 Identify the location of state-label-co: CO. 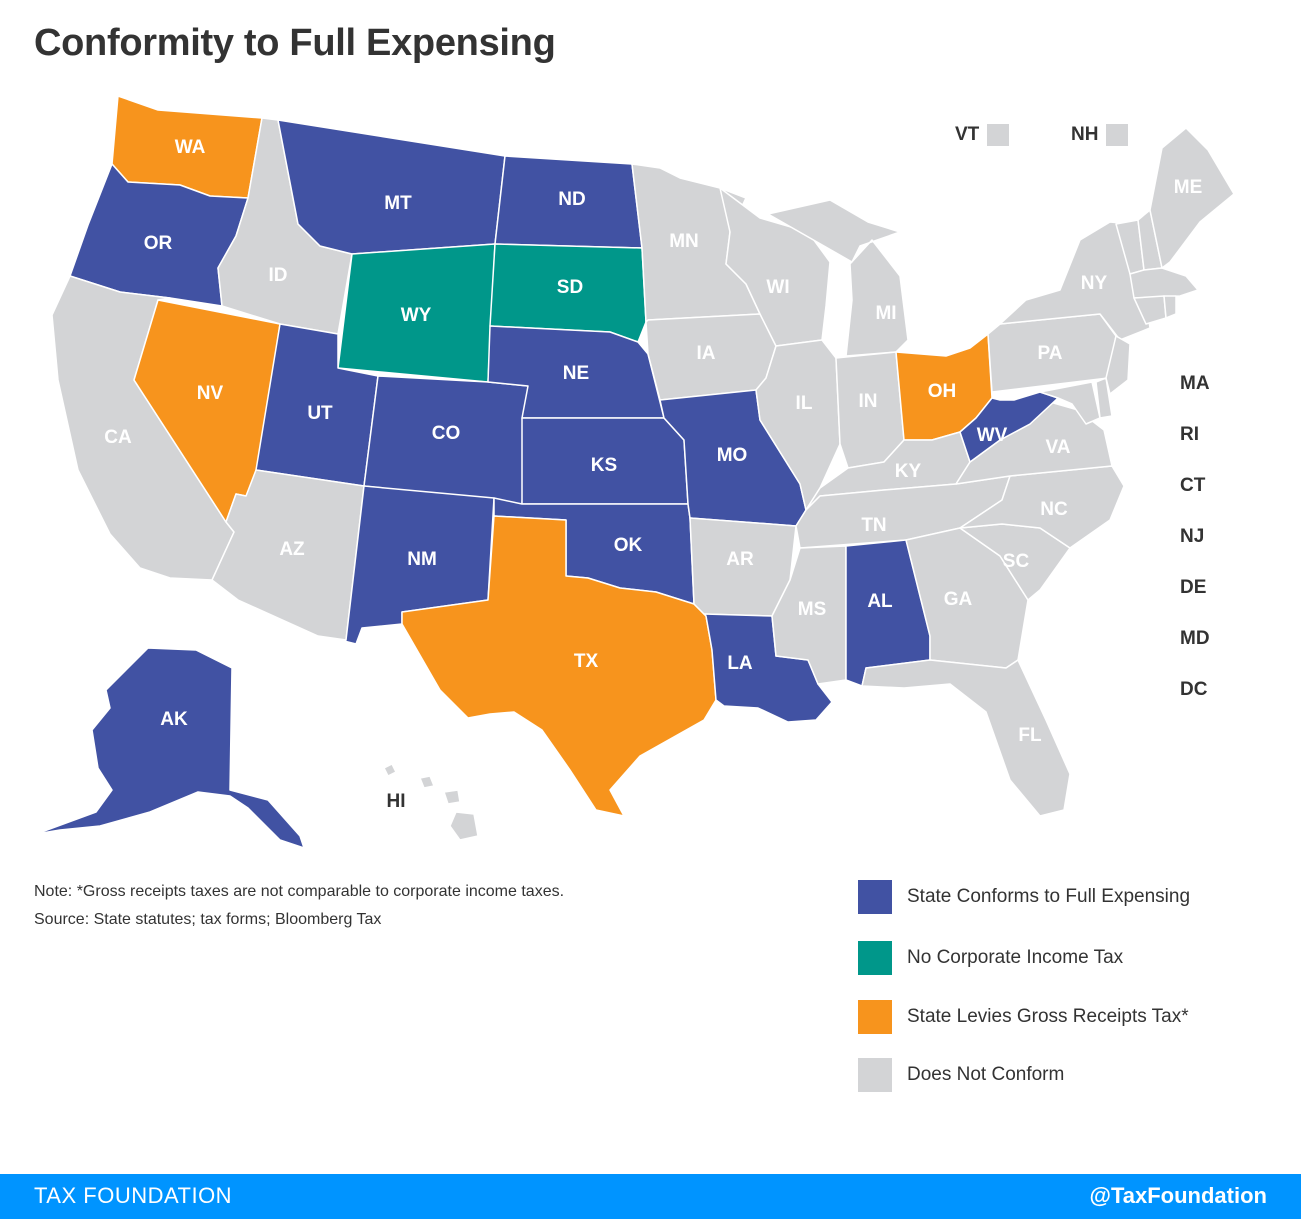
(446, 433).